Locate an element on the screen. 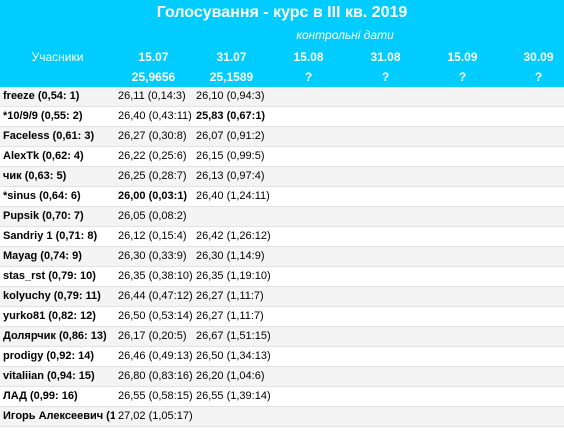 Image resolution: width=564 pixels, height=432 pixels. forecast: 26,20 (1,04:6) is located at coordinates (230, 376).